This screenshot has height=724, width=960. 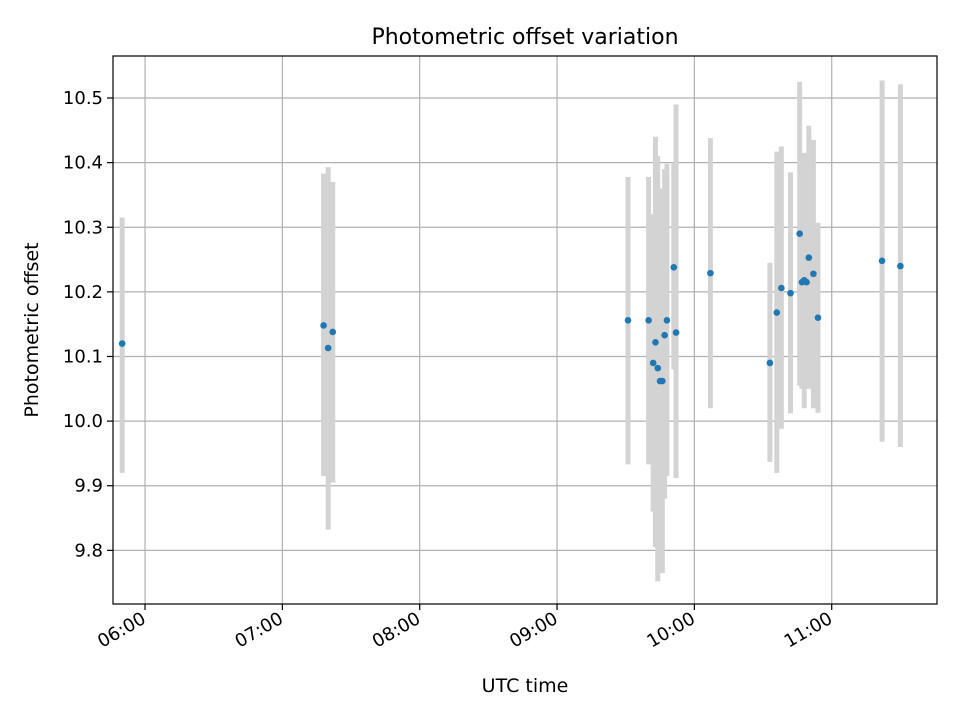 What do you see at coordinates (525, 686) in the screenshot?
I see `x-axis-label: UTC time` at bounding box center [525, 686].